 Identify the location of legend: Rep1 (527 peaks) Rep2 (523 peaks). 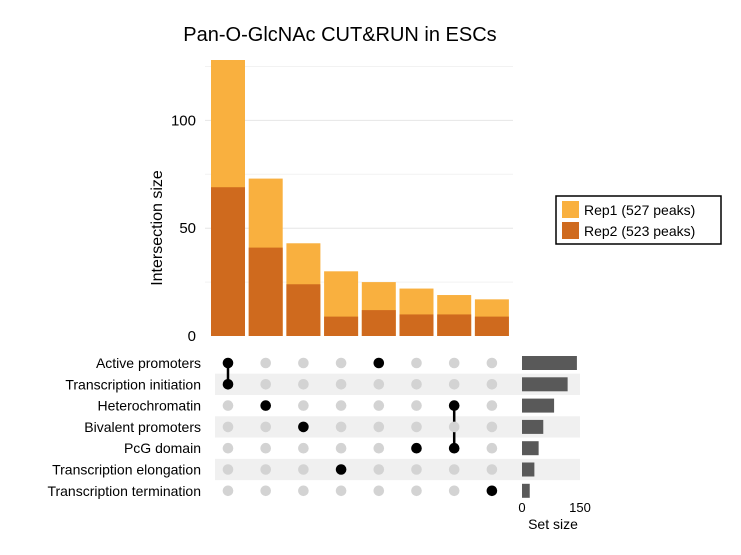
(638, 220).